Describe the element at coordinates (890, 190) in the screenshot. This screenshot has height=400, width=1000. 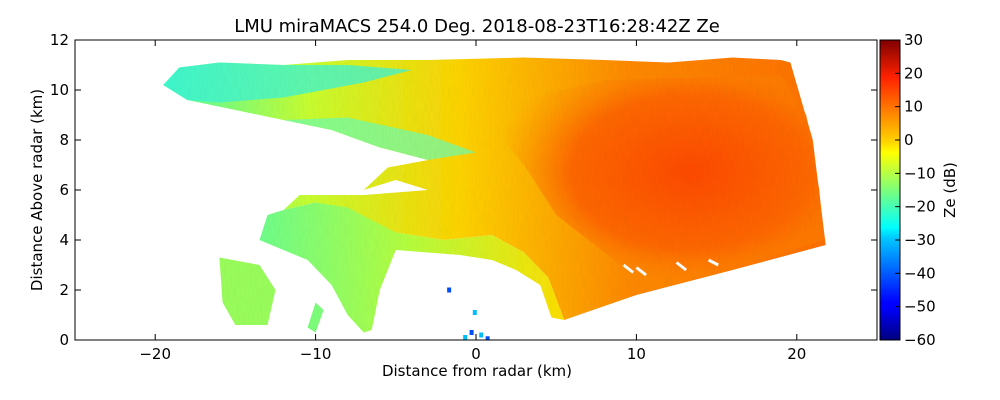
I see `colorbar-gradient` at that location.